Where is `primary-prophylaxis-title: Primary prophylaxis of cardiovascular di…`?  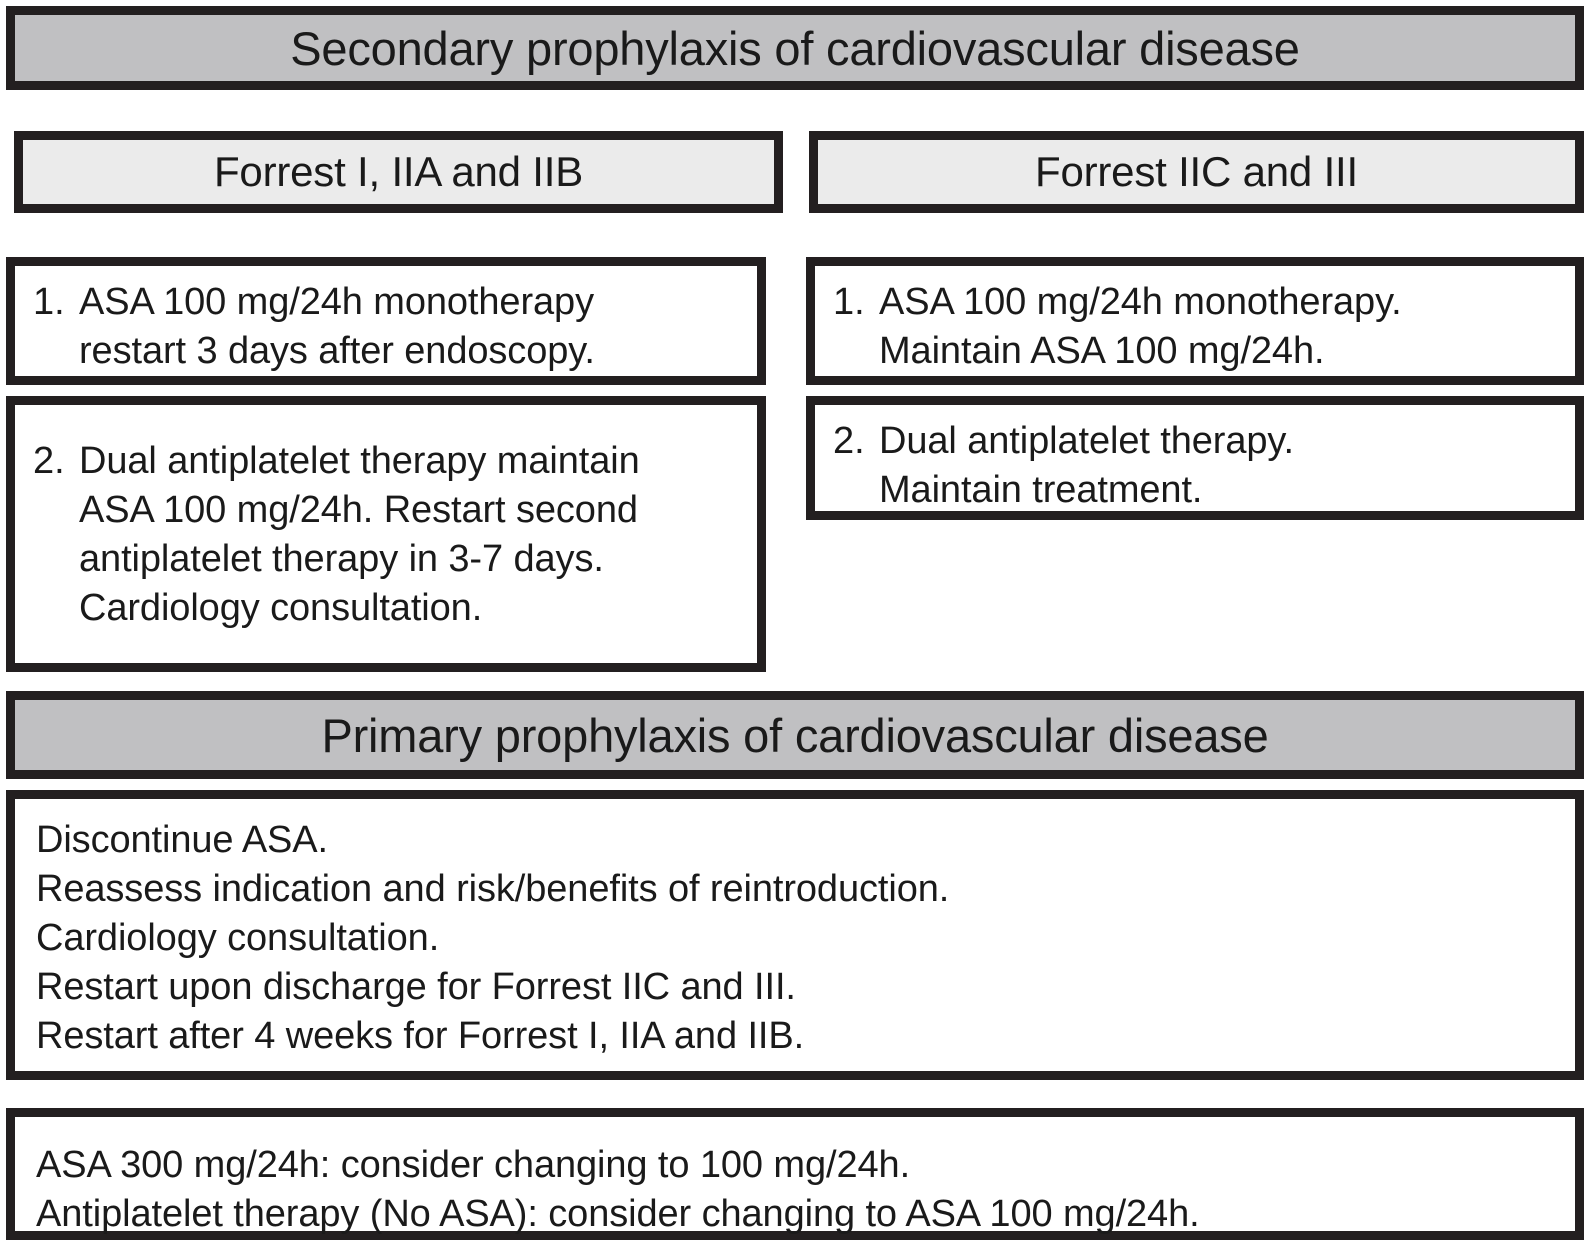
primary-prophylaxis-title: Primary prophylaxis of cardiovascular di… is located at coordinates (795, 735).